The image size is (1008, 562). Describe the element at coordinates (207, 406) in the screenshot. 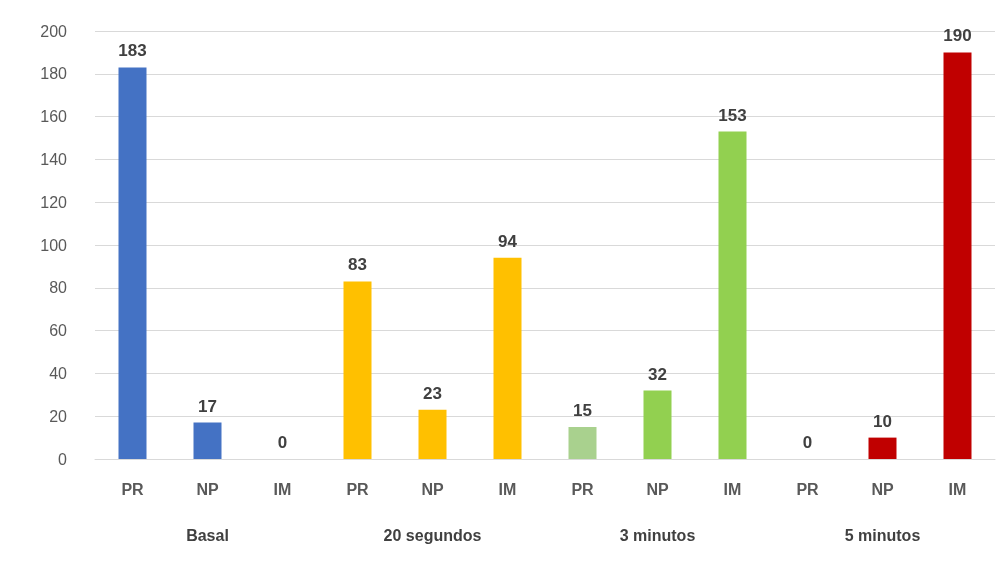

I see `data-label: 17` at that location.